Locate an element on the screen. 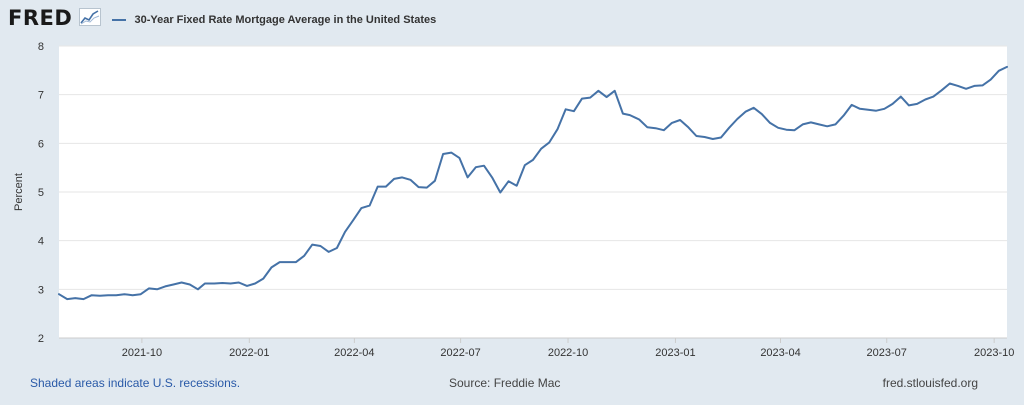  fred-logo-text: FRED is located at coordinates (40, 18).